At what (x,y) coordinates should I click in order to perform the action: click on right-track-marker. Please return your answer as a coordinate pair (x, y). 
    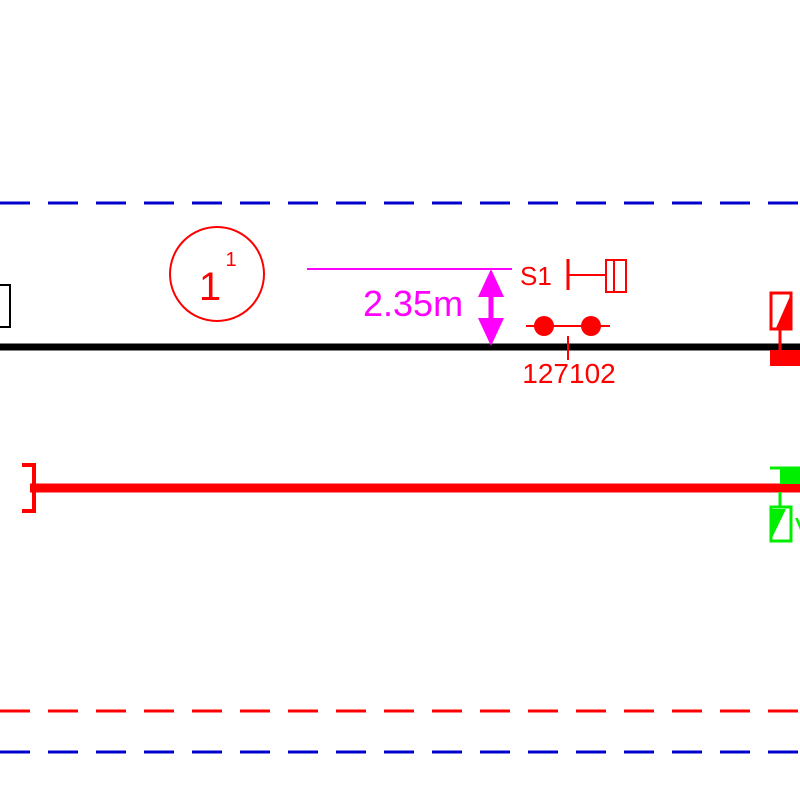
    Looking at the image, I should click on (784, 328).